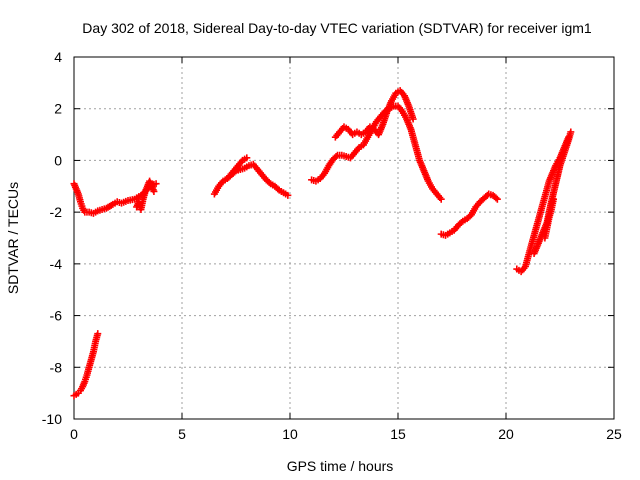  Describe the element at coordinates (340, 466) in the screenshot. I see `x-axis-label: GPS time / hours` at that location.